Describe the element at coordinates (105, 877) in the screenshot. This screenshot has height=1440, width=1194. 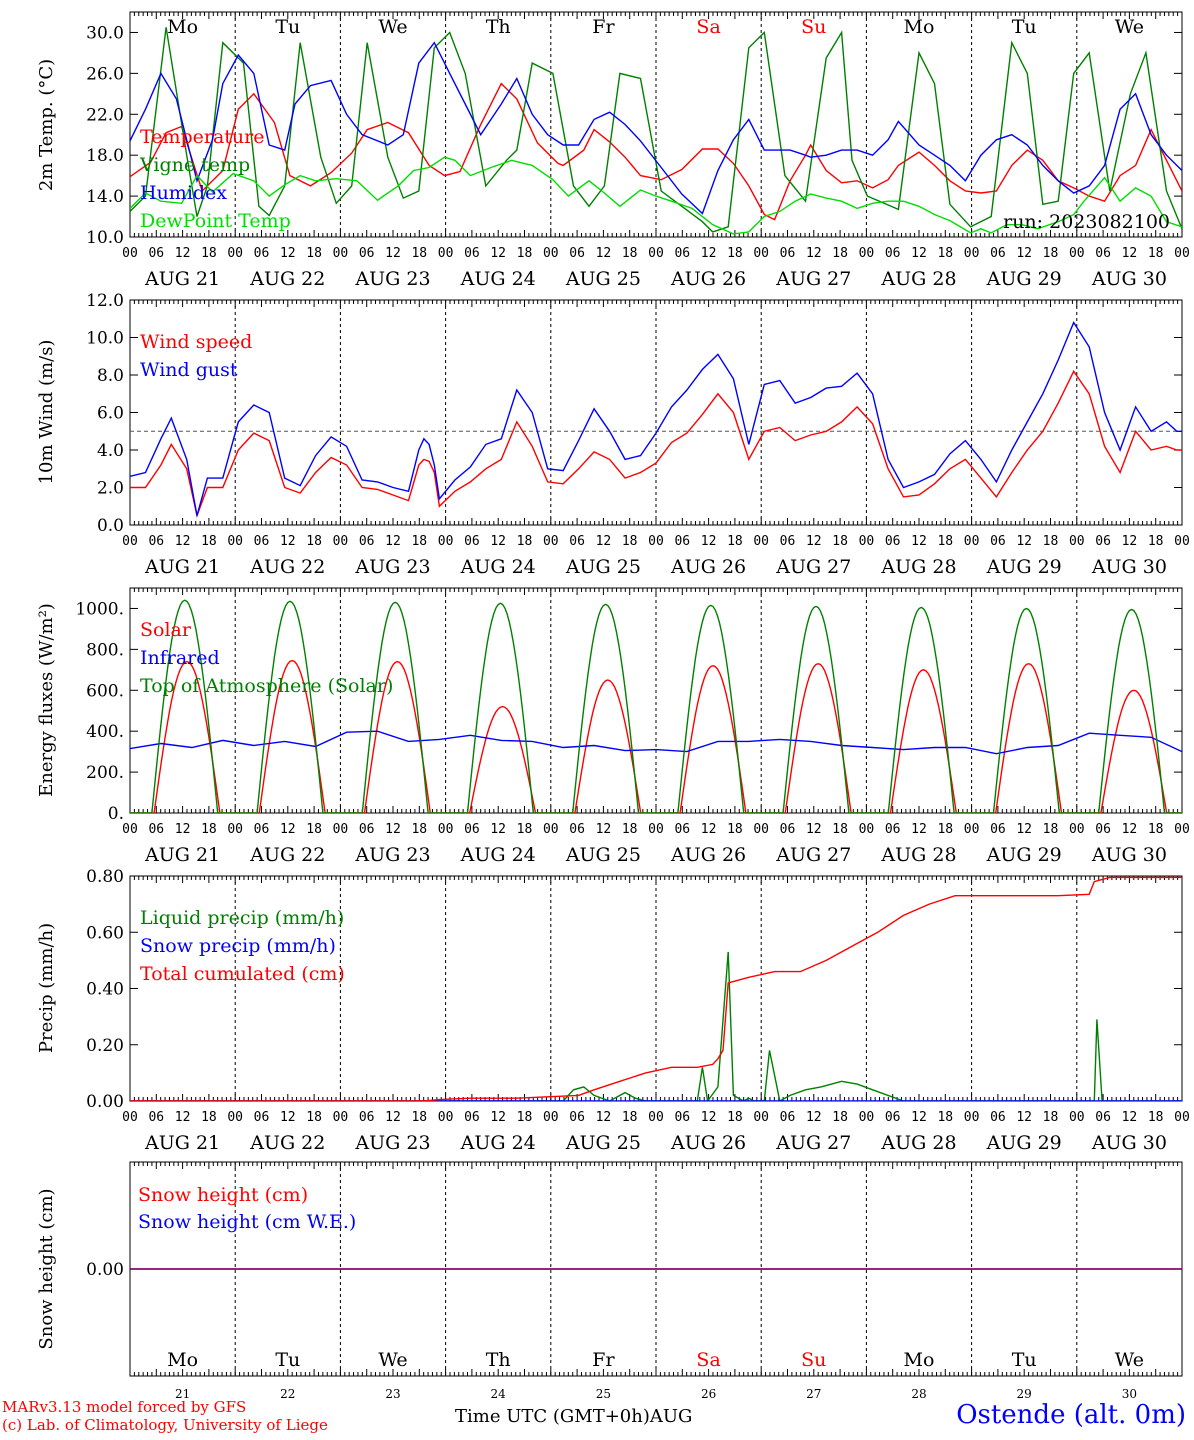
I see `y-tick-label: 0.80` at that location.